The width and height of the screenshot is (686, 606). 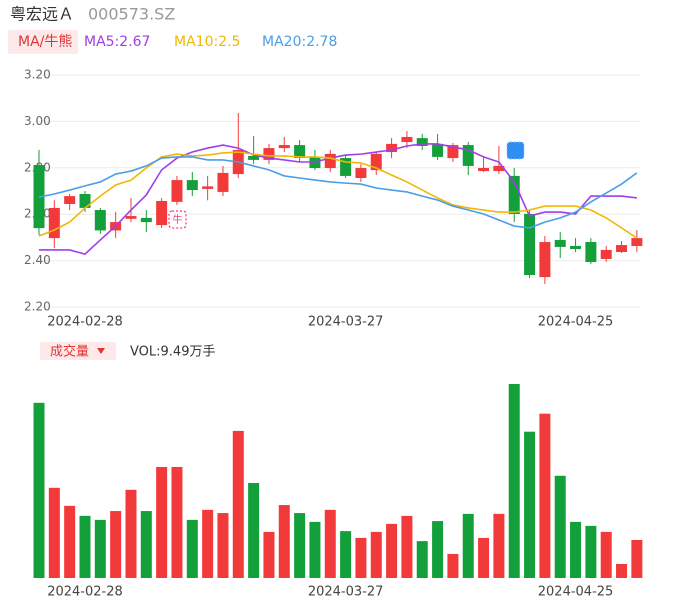 I want to click on volume-button-bg, so click(x=78, y=351).